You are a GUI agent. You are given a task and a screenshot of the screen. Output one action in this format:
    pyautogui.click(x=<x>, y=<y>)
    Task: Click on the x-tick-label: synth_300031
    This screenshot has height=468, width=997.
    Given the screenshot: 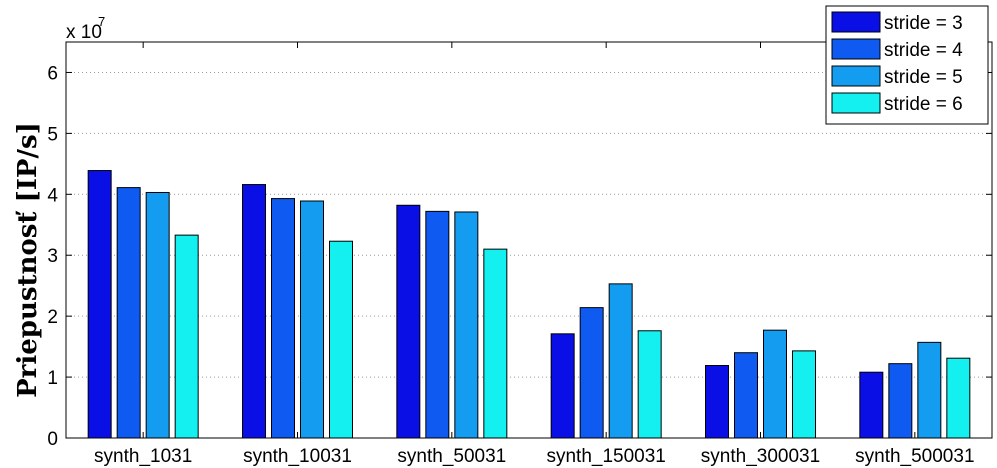 What is the action you would take?
    pyautogui.click(x=760, y=456)
    